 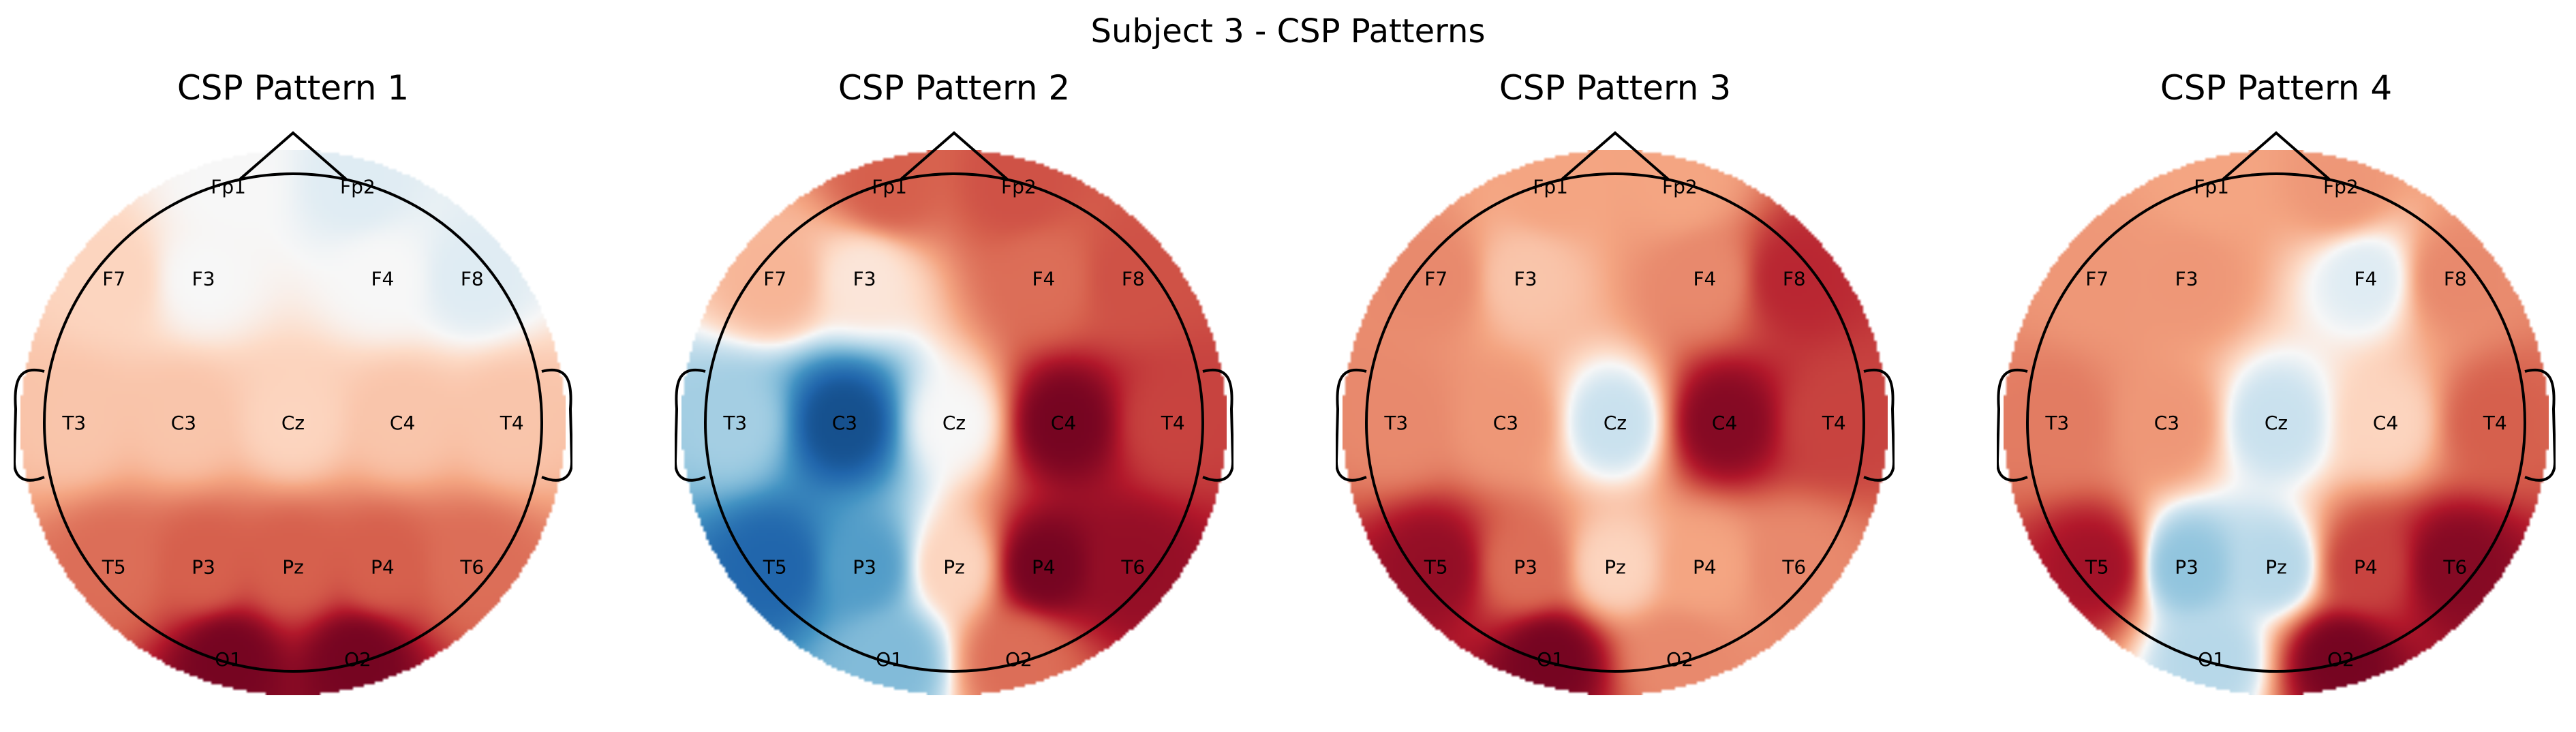 I want to click on figure-title: Subject 3 - CSP Patterns, so click(x=1288, y=31).